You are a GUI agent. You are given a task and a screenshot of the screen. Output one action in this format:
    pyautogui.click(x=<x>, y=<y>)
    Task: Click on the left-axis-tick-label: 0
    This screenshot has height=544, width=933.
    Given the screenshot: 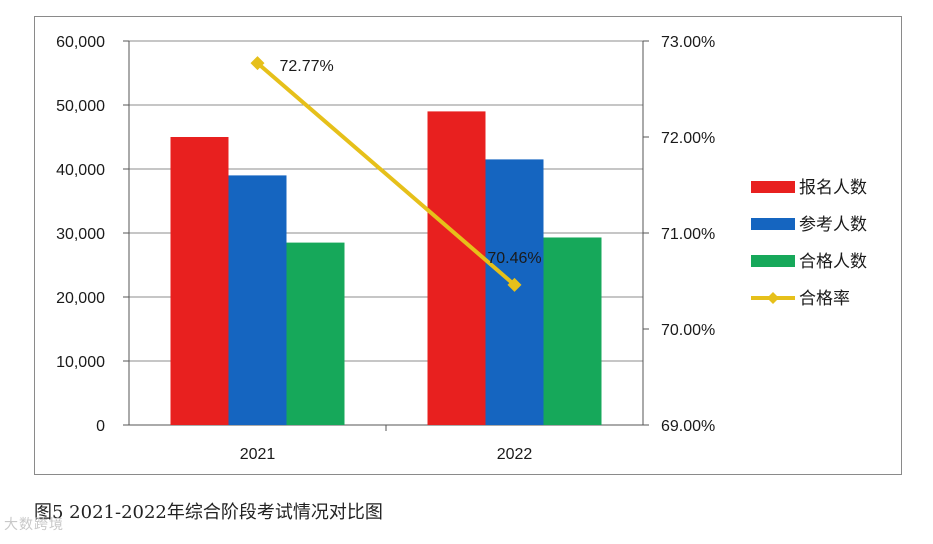 What is the action you would take?
    pyautogui.click(x=100, y=426)
    